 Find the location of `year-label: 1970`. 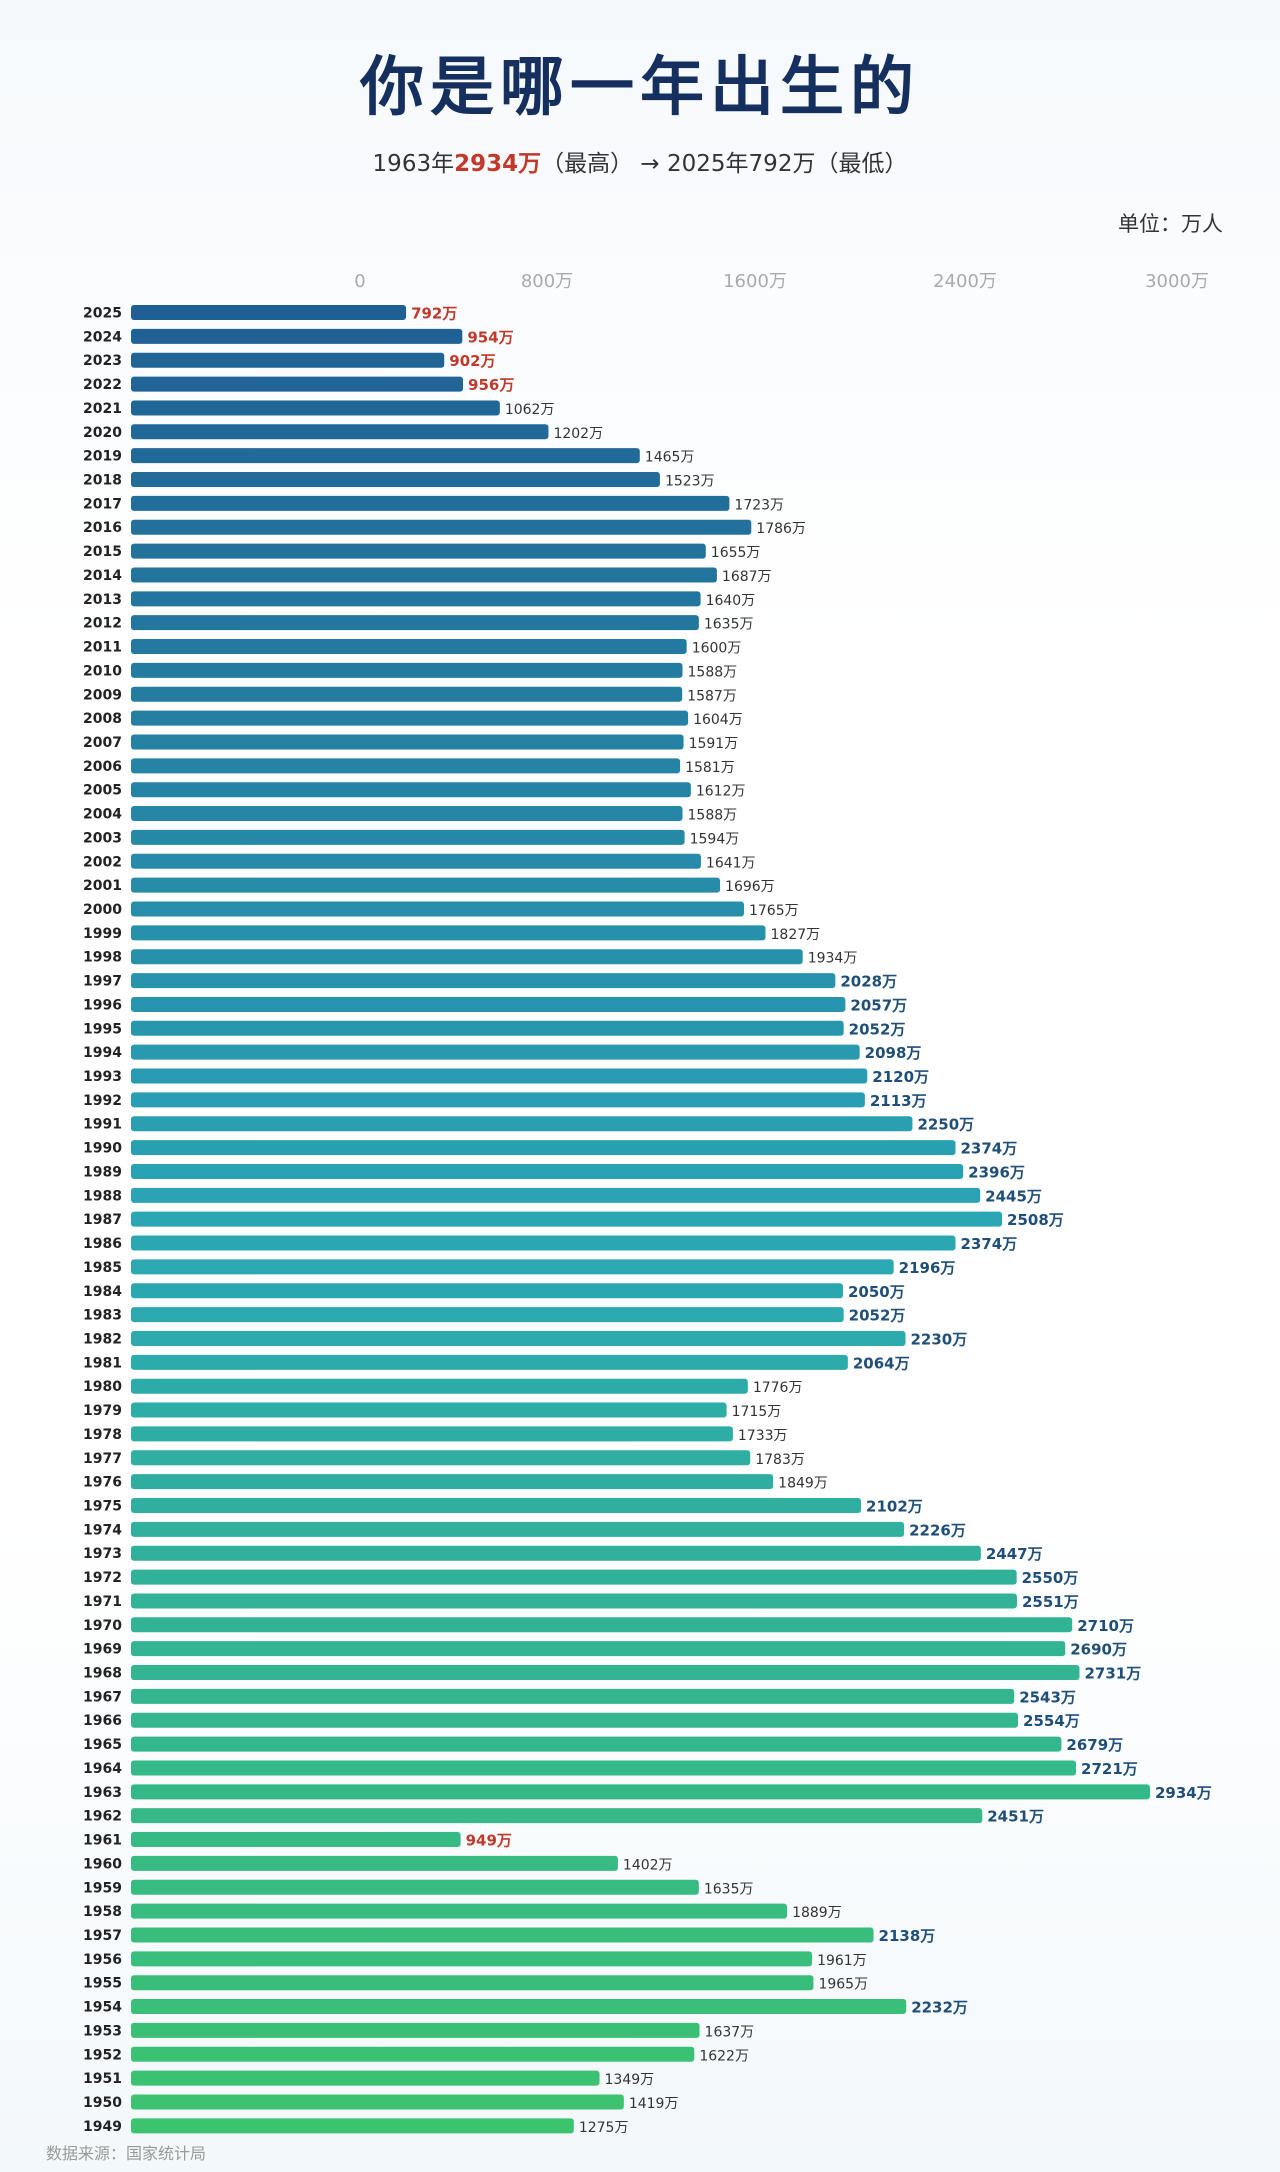

year-label: 1970 is located at coordinates (102, 1626).